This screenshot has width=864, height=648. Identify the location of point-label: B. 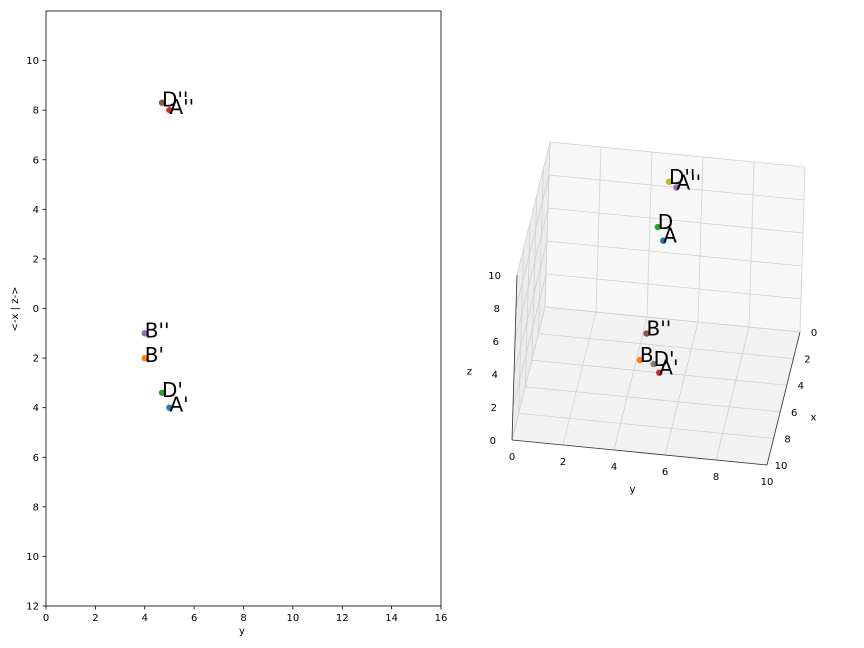
(647, 355).